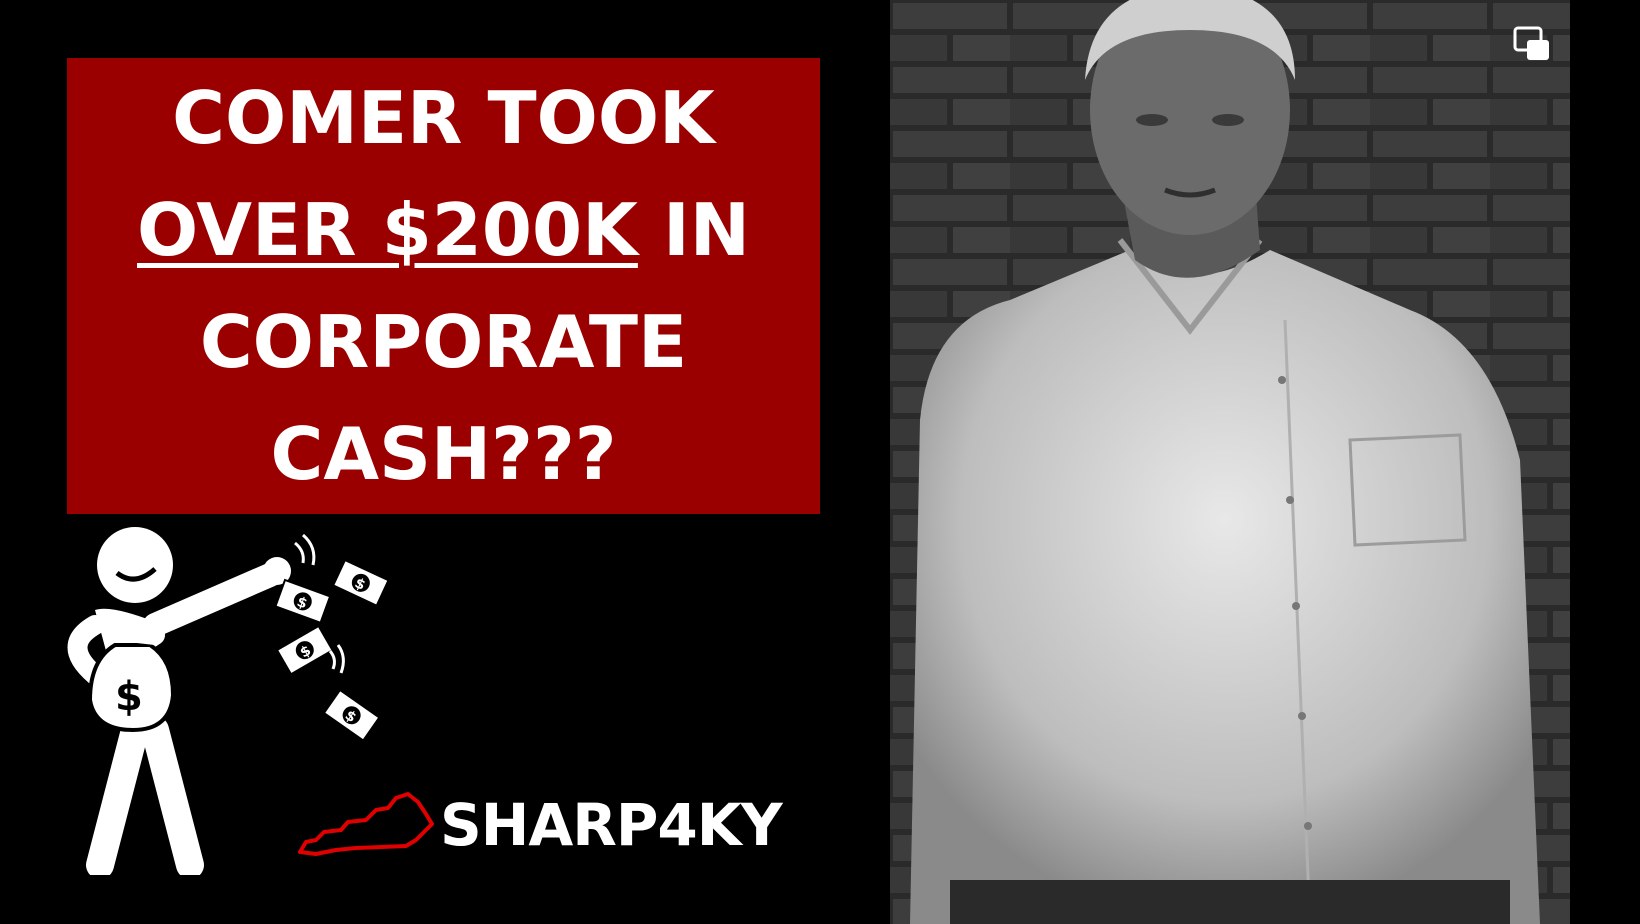 The height and width of the screenshot is (924, 1640). Describe the element at coordinates (366, 824) in the screenshot. I see `kentucky-outline-icon` at that location.